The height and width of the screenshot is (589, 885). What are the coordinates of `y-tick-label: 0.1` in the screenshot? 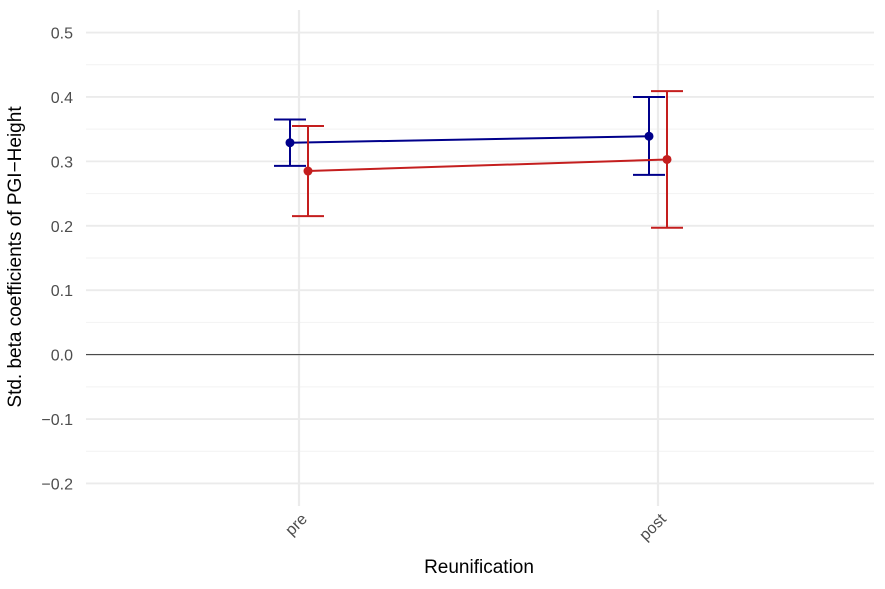 It's located at (62, 291).